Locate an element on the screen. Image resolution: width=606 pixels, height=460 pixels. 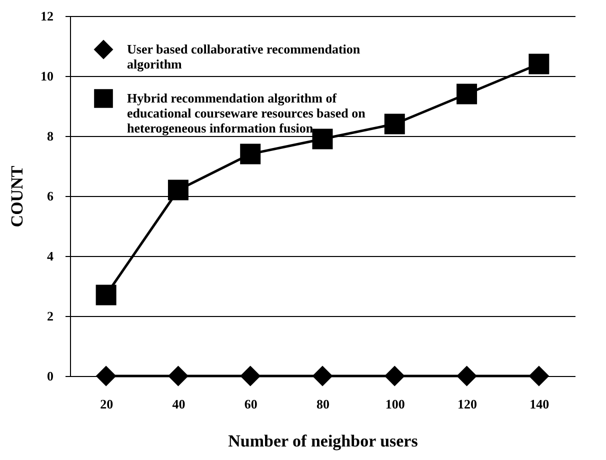
y-tick-label: 8 is located at coordinates (50, 136).